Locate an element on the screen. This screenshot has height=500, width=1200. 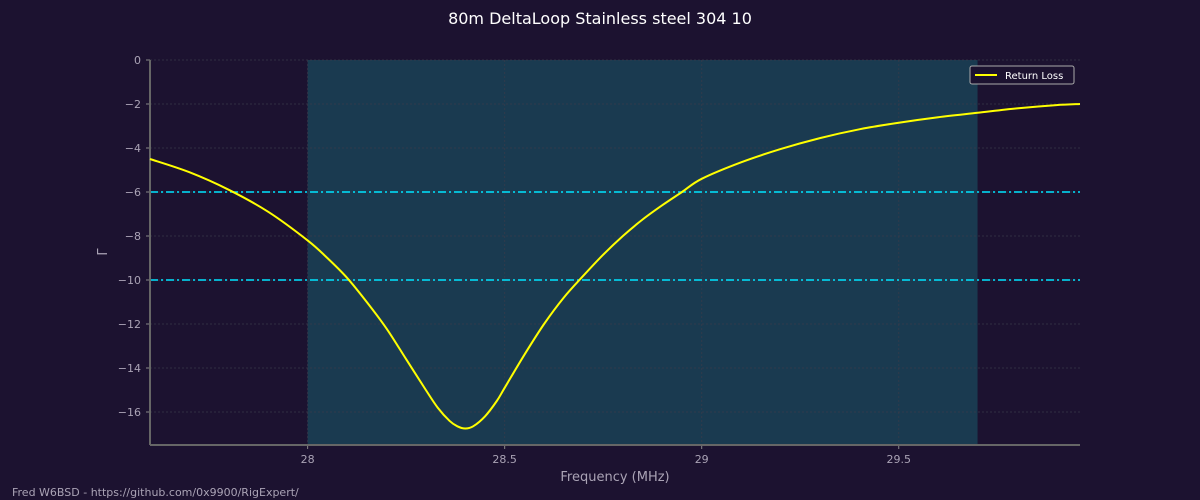
legend-label: Return Loss is located at coordinates (1034, 76).